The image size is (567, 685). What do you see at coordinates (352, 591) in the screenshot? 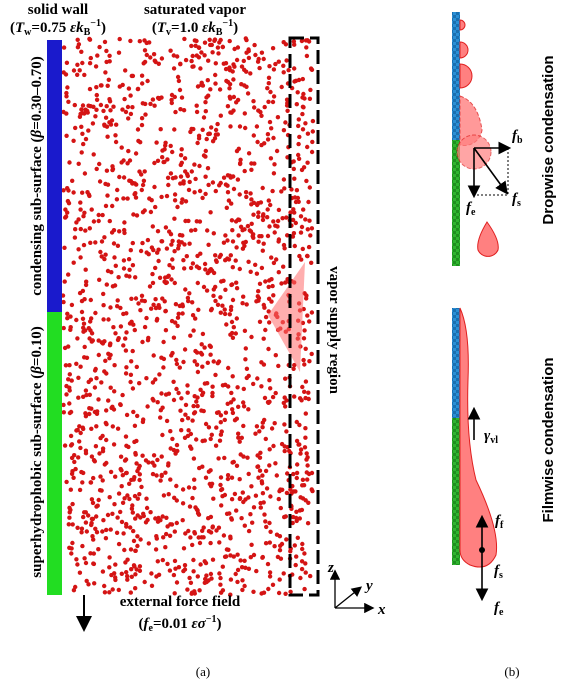
I see `axes-icon` at bounding box center [352, 591].